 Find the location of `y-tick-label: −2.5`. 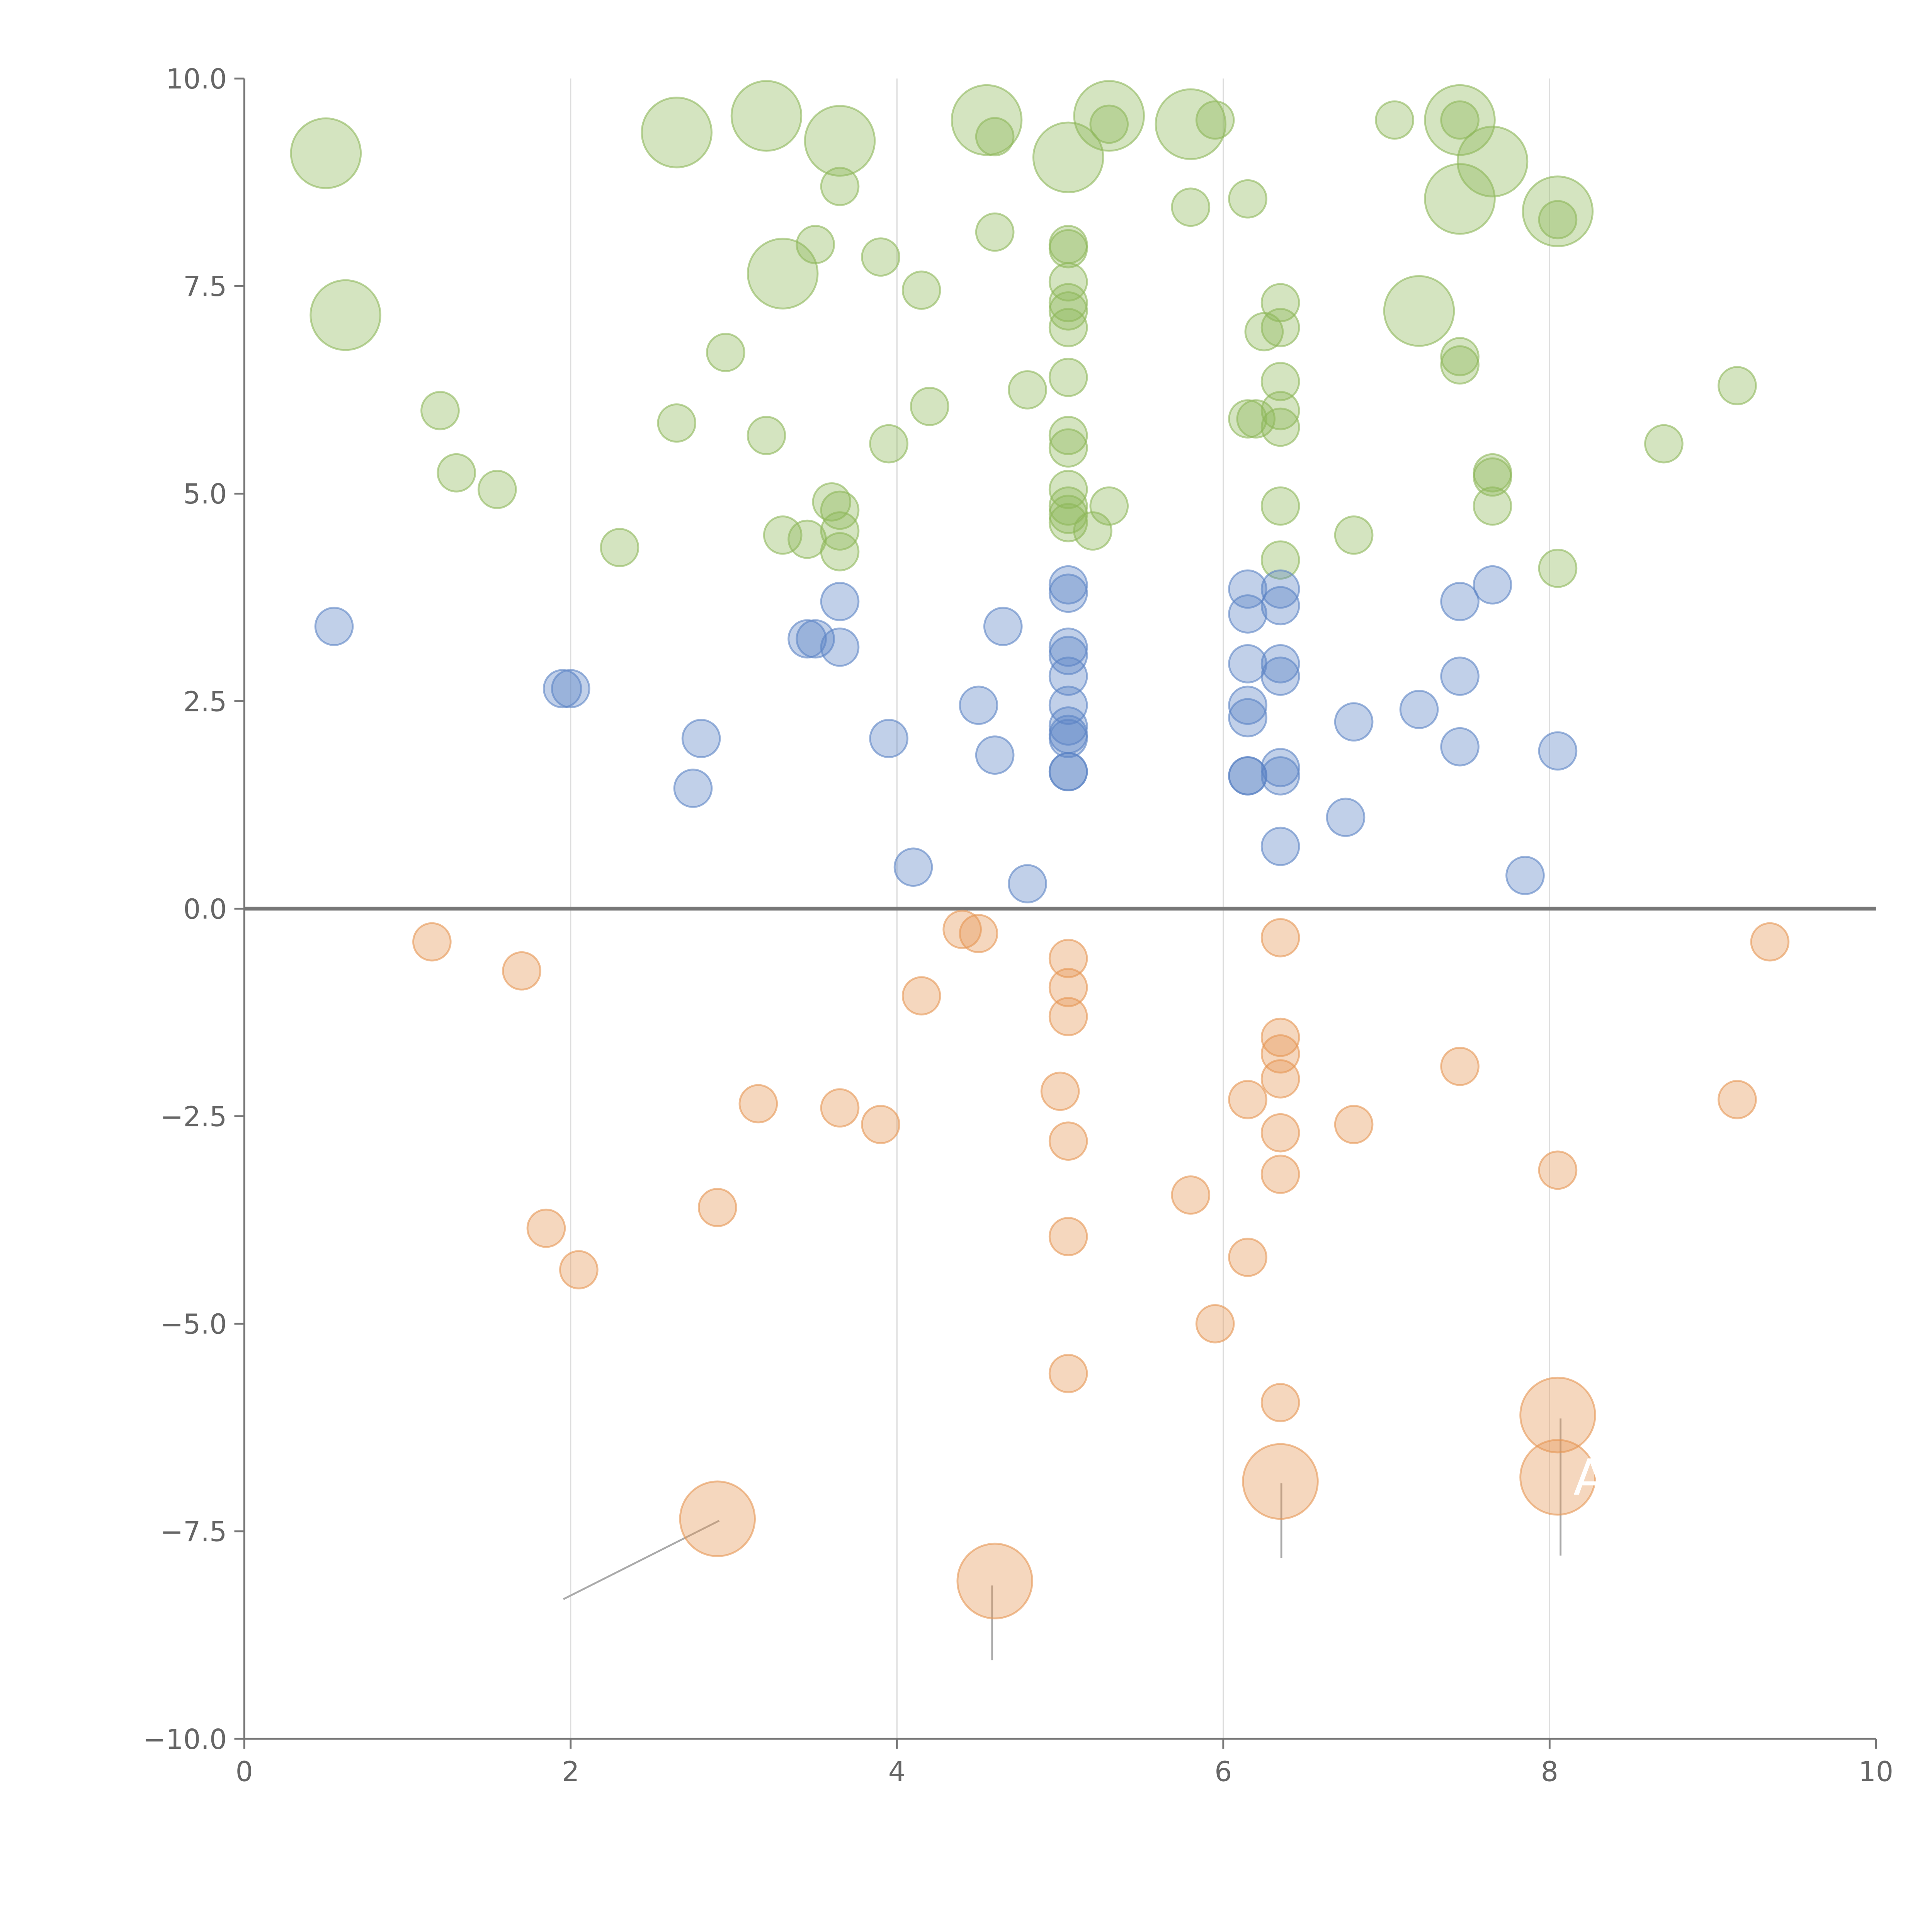

y-tick-label: −2.5 is located at coordinates (193, 1117).